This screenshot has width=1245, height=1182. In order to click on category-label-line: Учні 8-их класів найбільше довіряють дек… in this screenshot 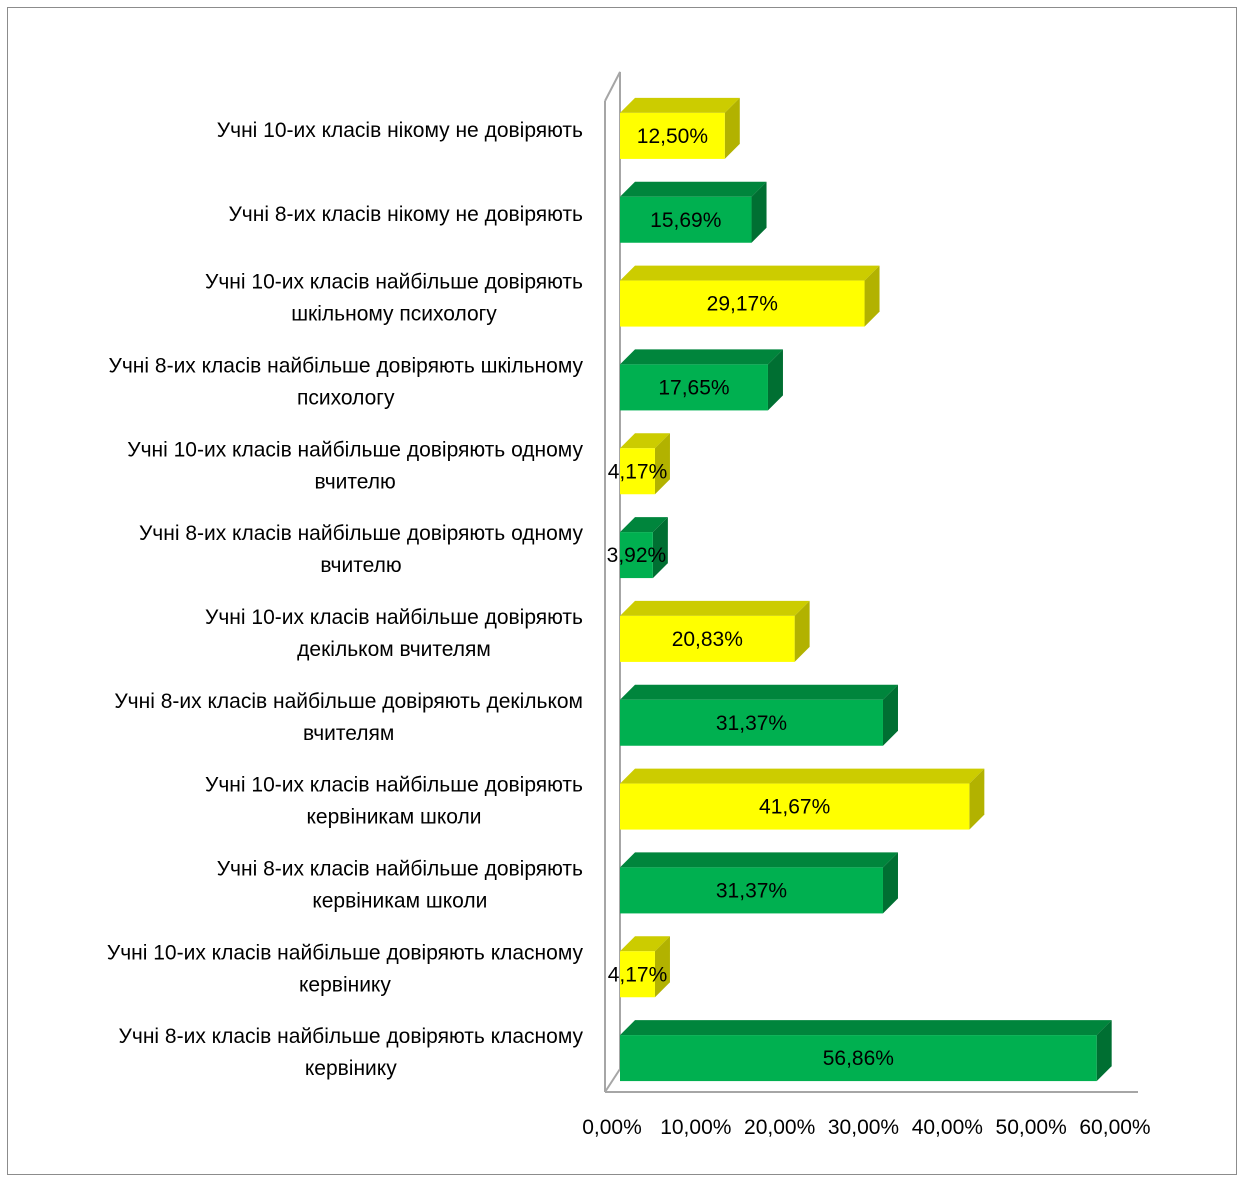, I will do `click(348, 701)`.